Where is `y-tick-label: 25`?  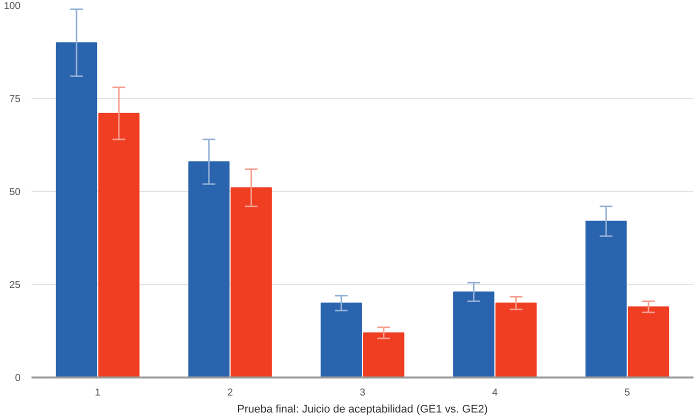 y-tick-label: 25 is located at coordinates (15, 285).